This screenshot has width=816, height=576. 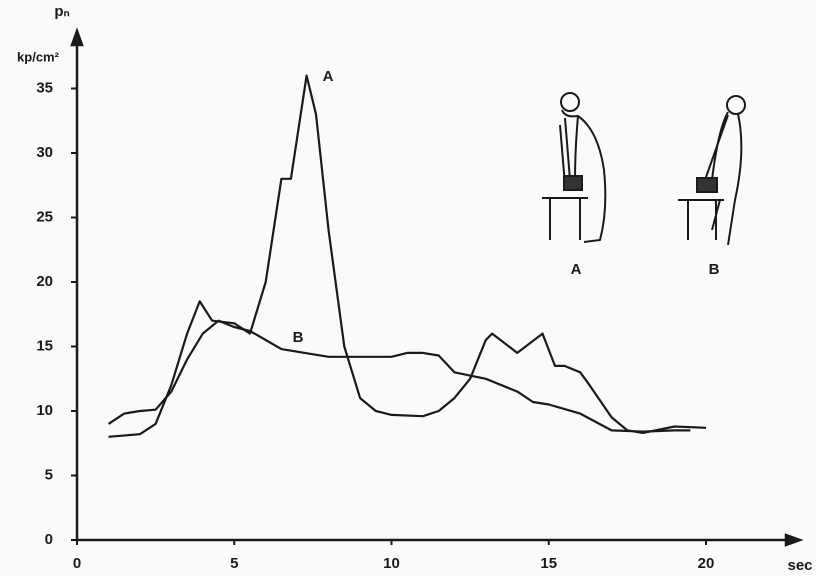 I want to click on curve-label: B, so click(x=298, y=337).